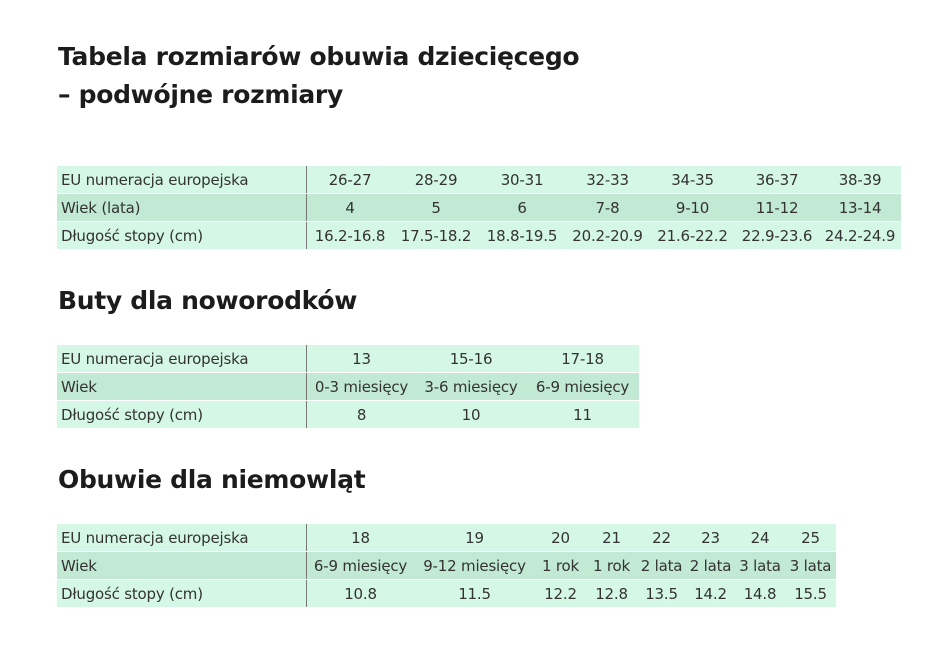  Describe the element at coordinates (208, 300) in the screenshot. I see `heading-newborn: Buty dla noworodków` at that location.